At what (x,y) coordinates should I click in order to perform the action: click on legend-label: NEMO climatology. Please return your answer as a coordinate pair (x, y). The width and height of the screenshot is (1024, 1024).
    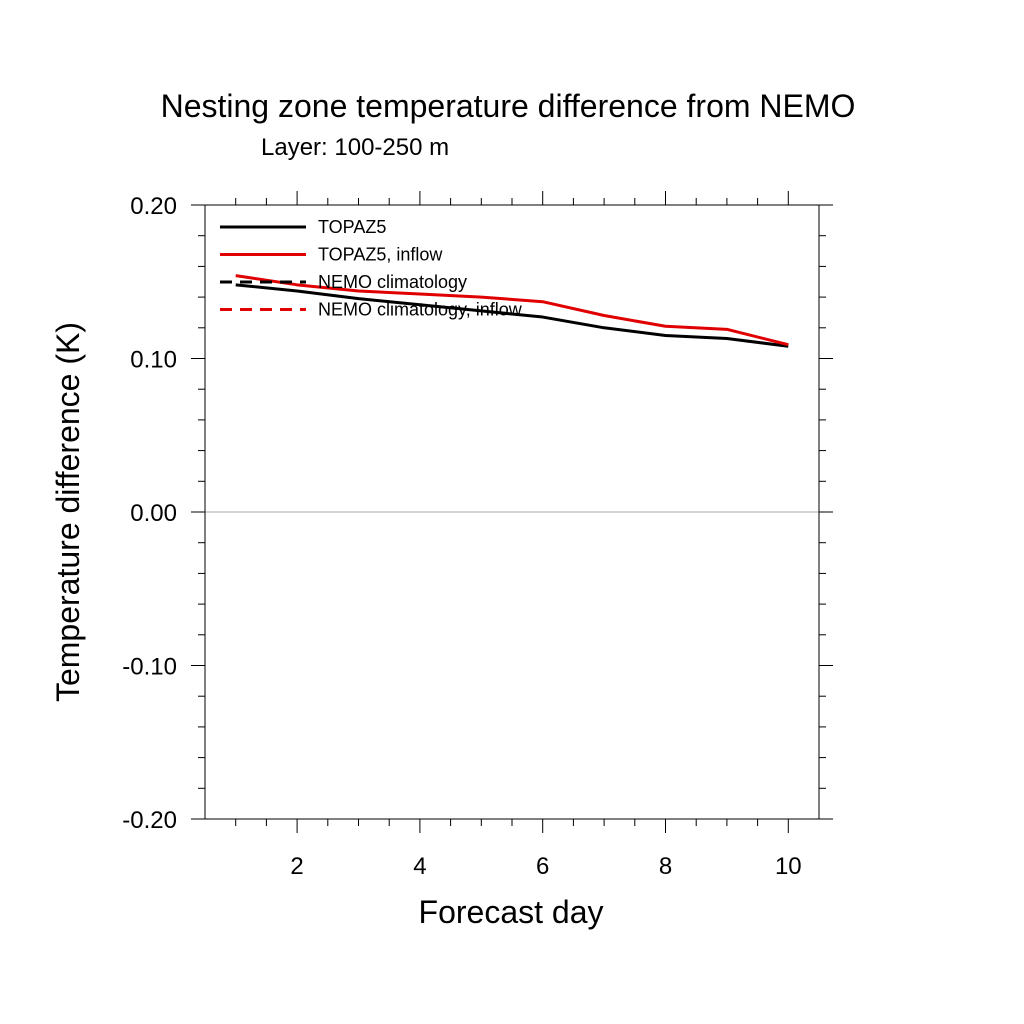
    Looking at the image, I should click on (392, 282).